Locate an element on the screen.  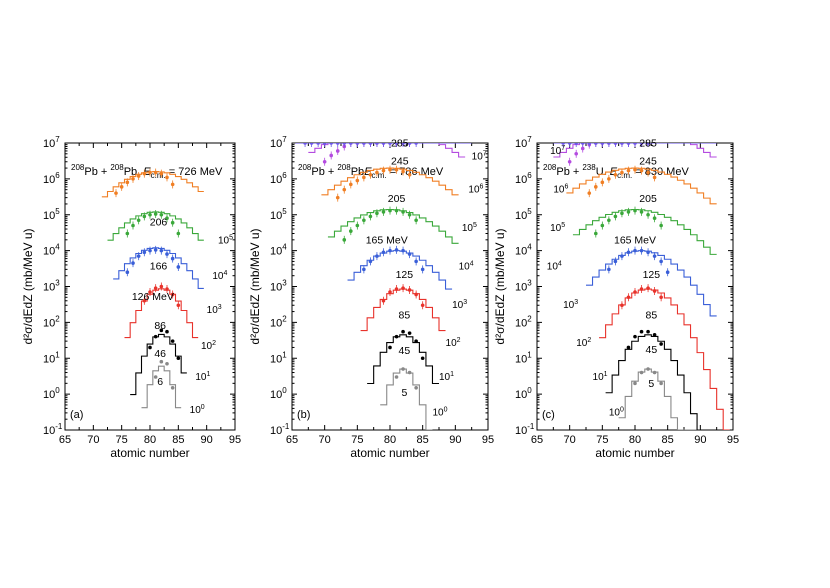
x-tick-label: 85 is located at coordinates (668, 440).